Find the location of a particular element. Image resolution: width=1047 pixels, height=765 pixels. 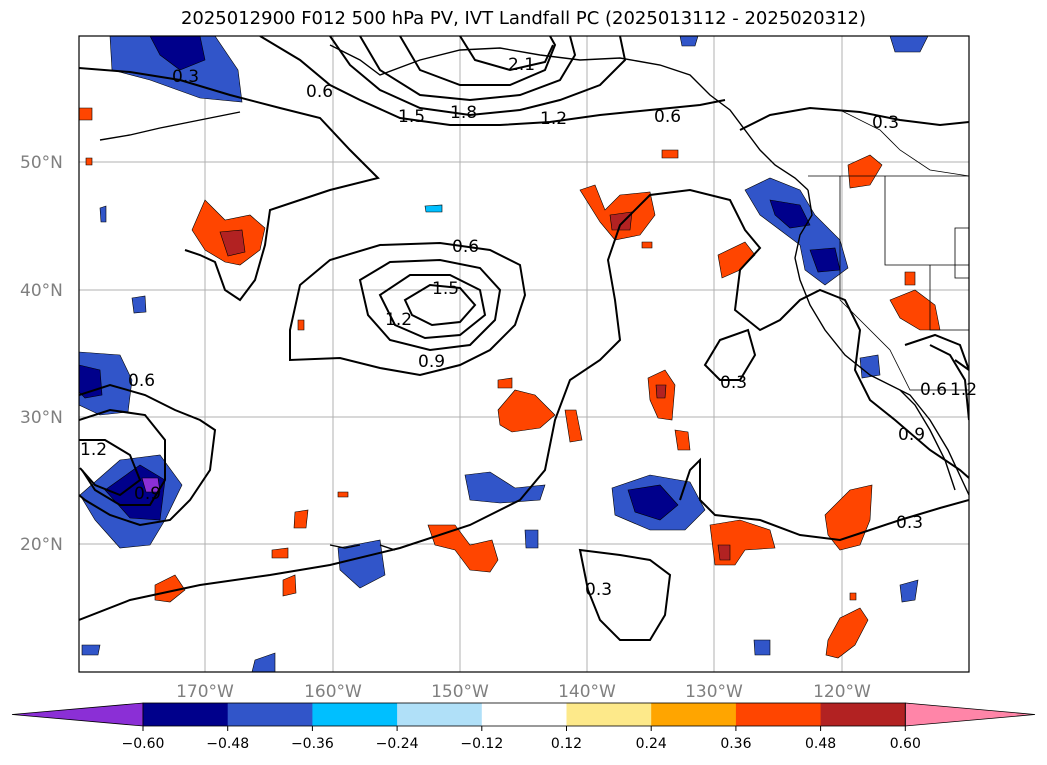

contour-0.6-north is located at coordinates (492, 81).